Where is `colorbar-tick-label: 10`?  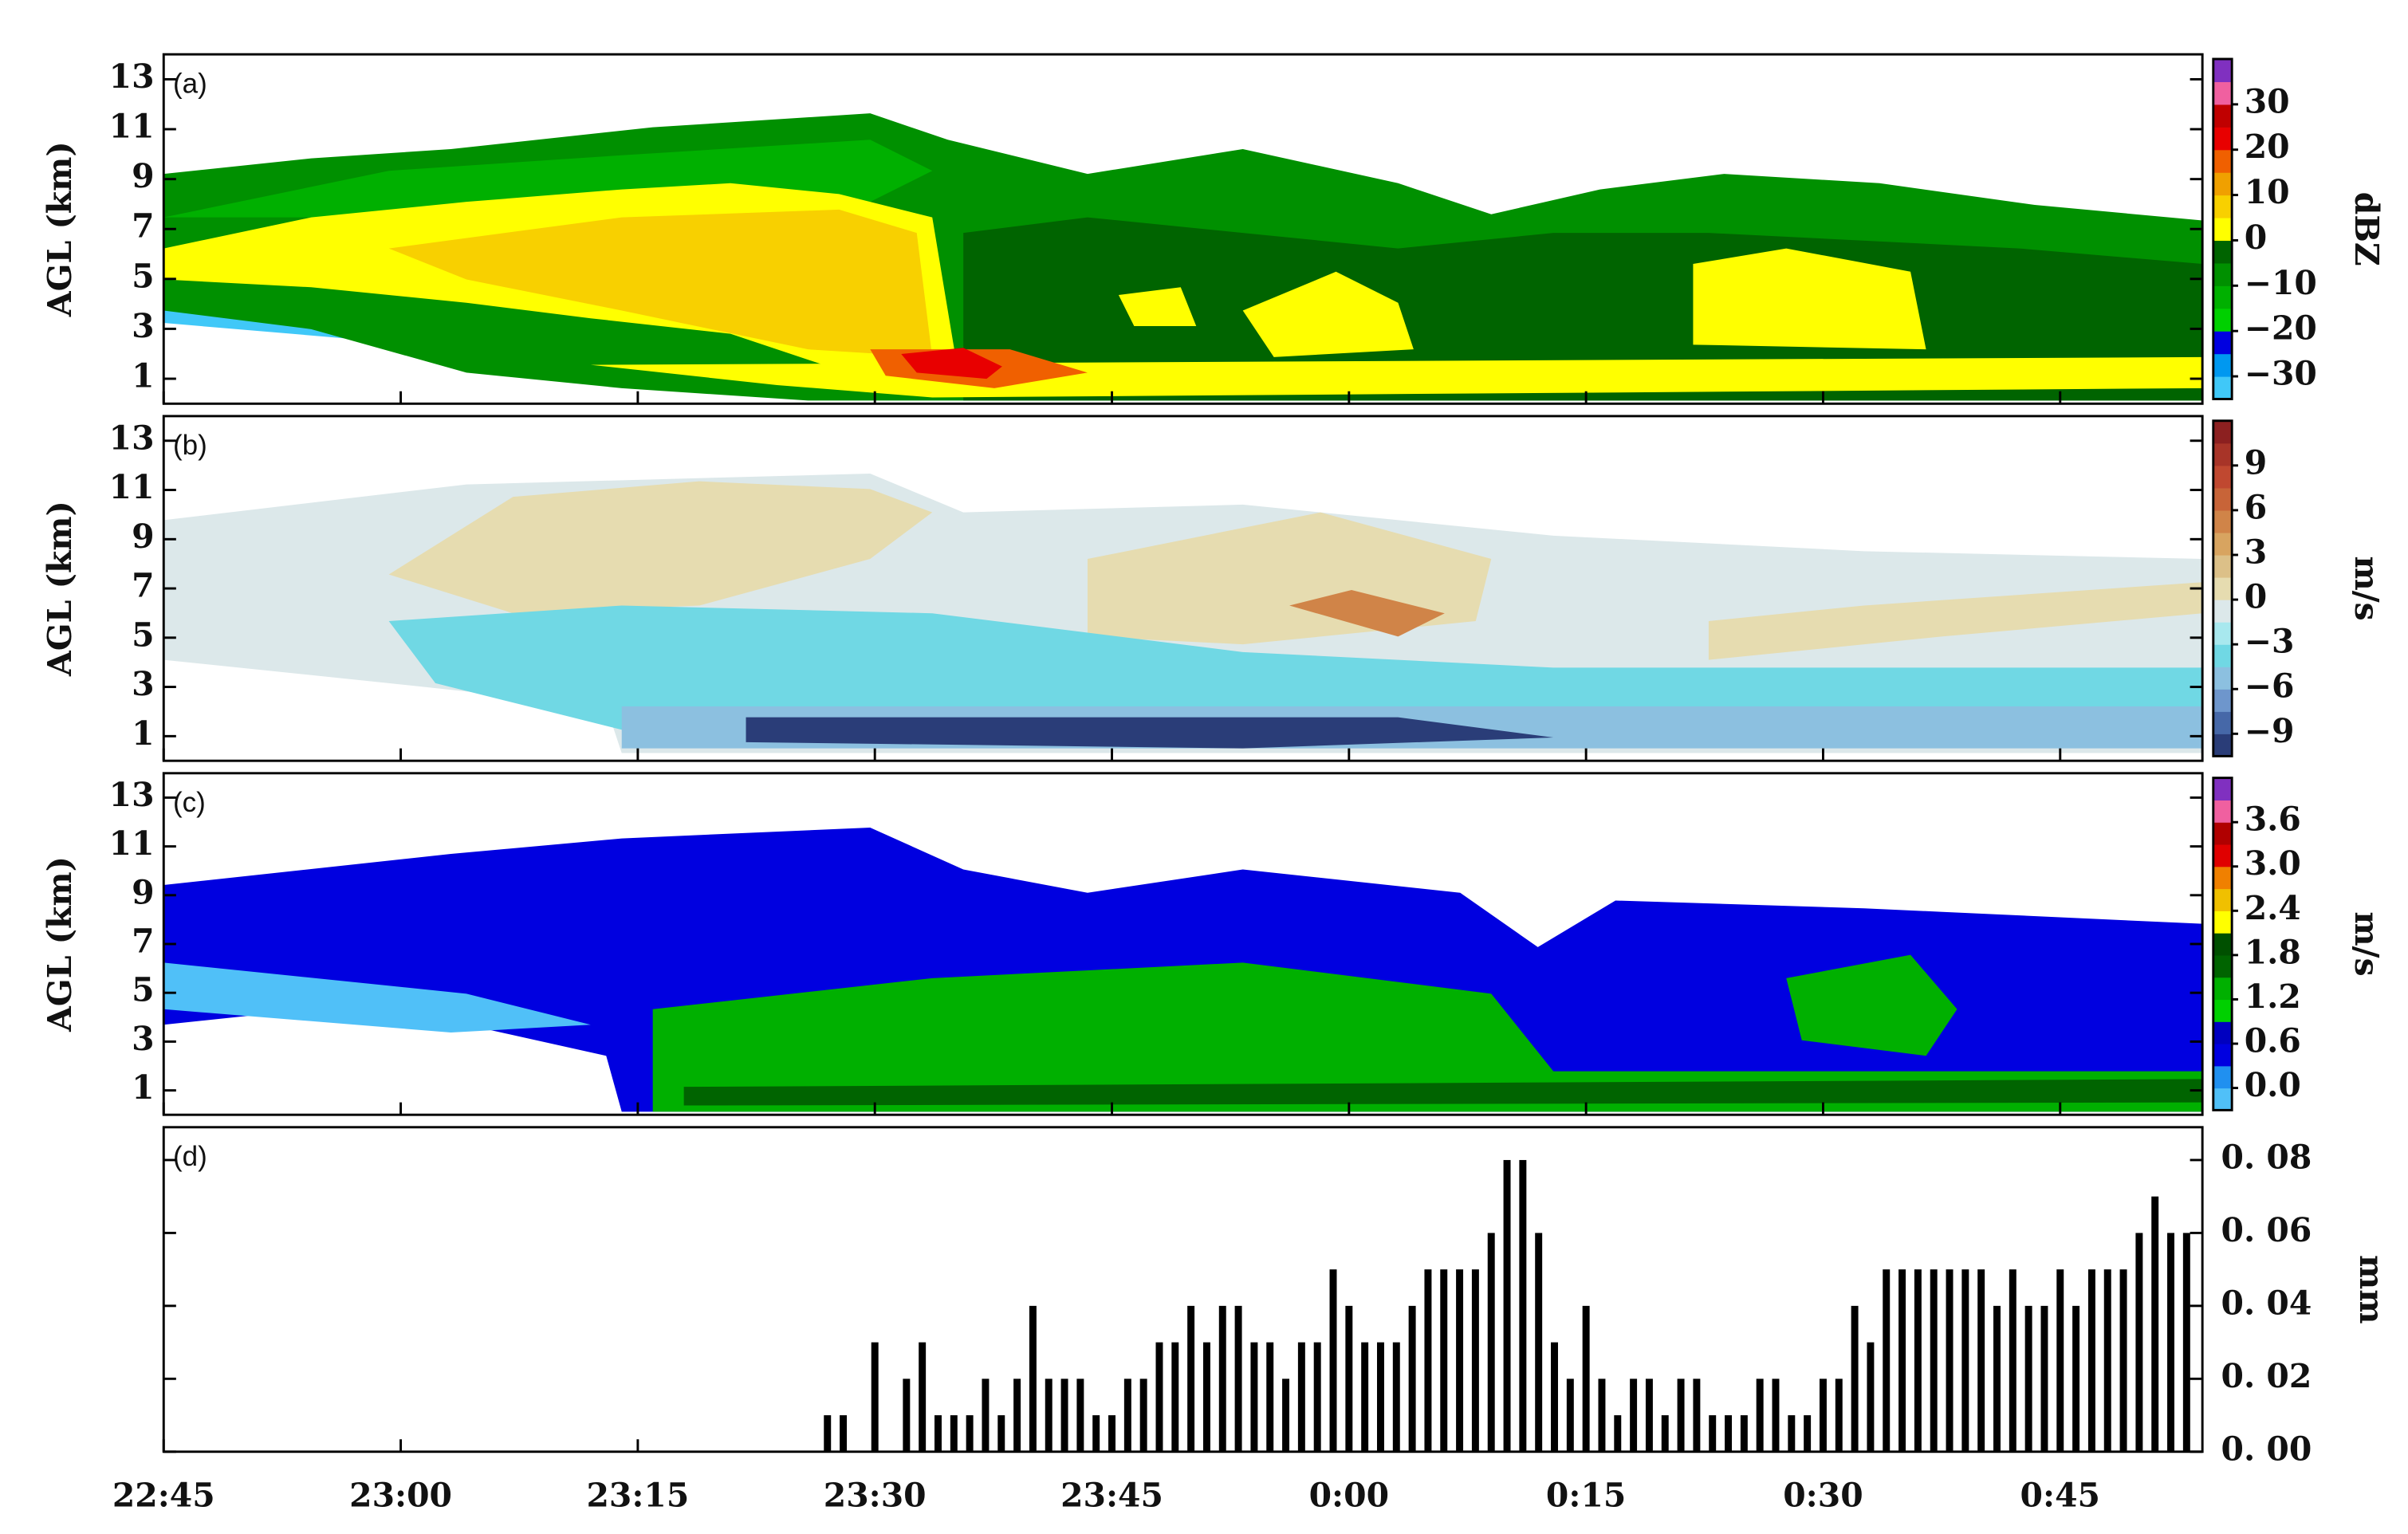
colorbar-tick-label: 10 is located at coordinates (2267, 192).